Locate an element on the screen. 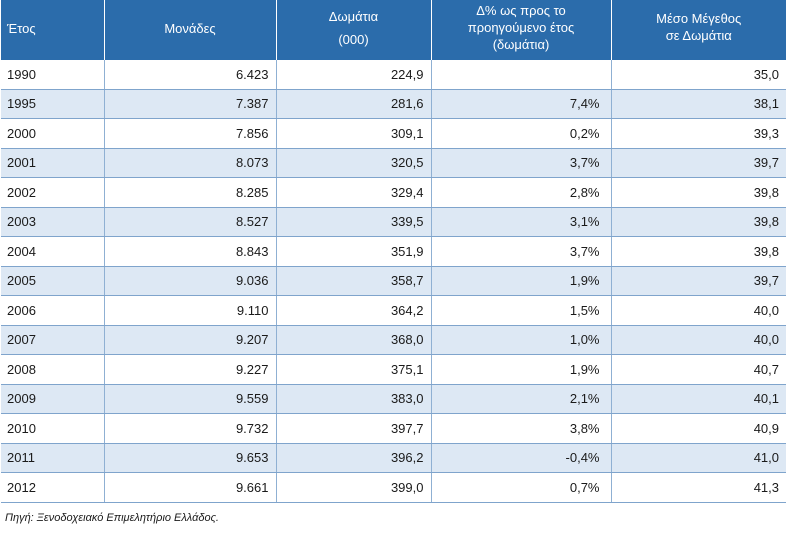 The height and width of the screenshot is (533, 787). table-row: 2001 8.073 320,5 3,7% 39,7 is located at coordinates (393, 163).